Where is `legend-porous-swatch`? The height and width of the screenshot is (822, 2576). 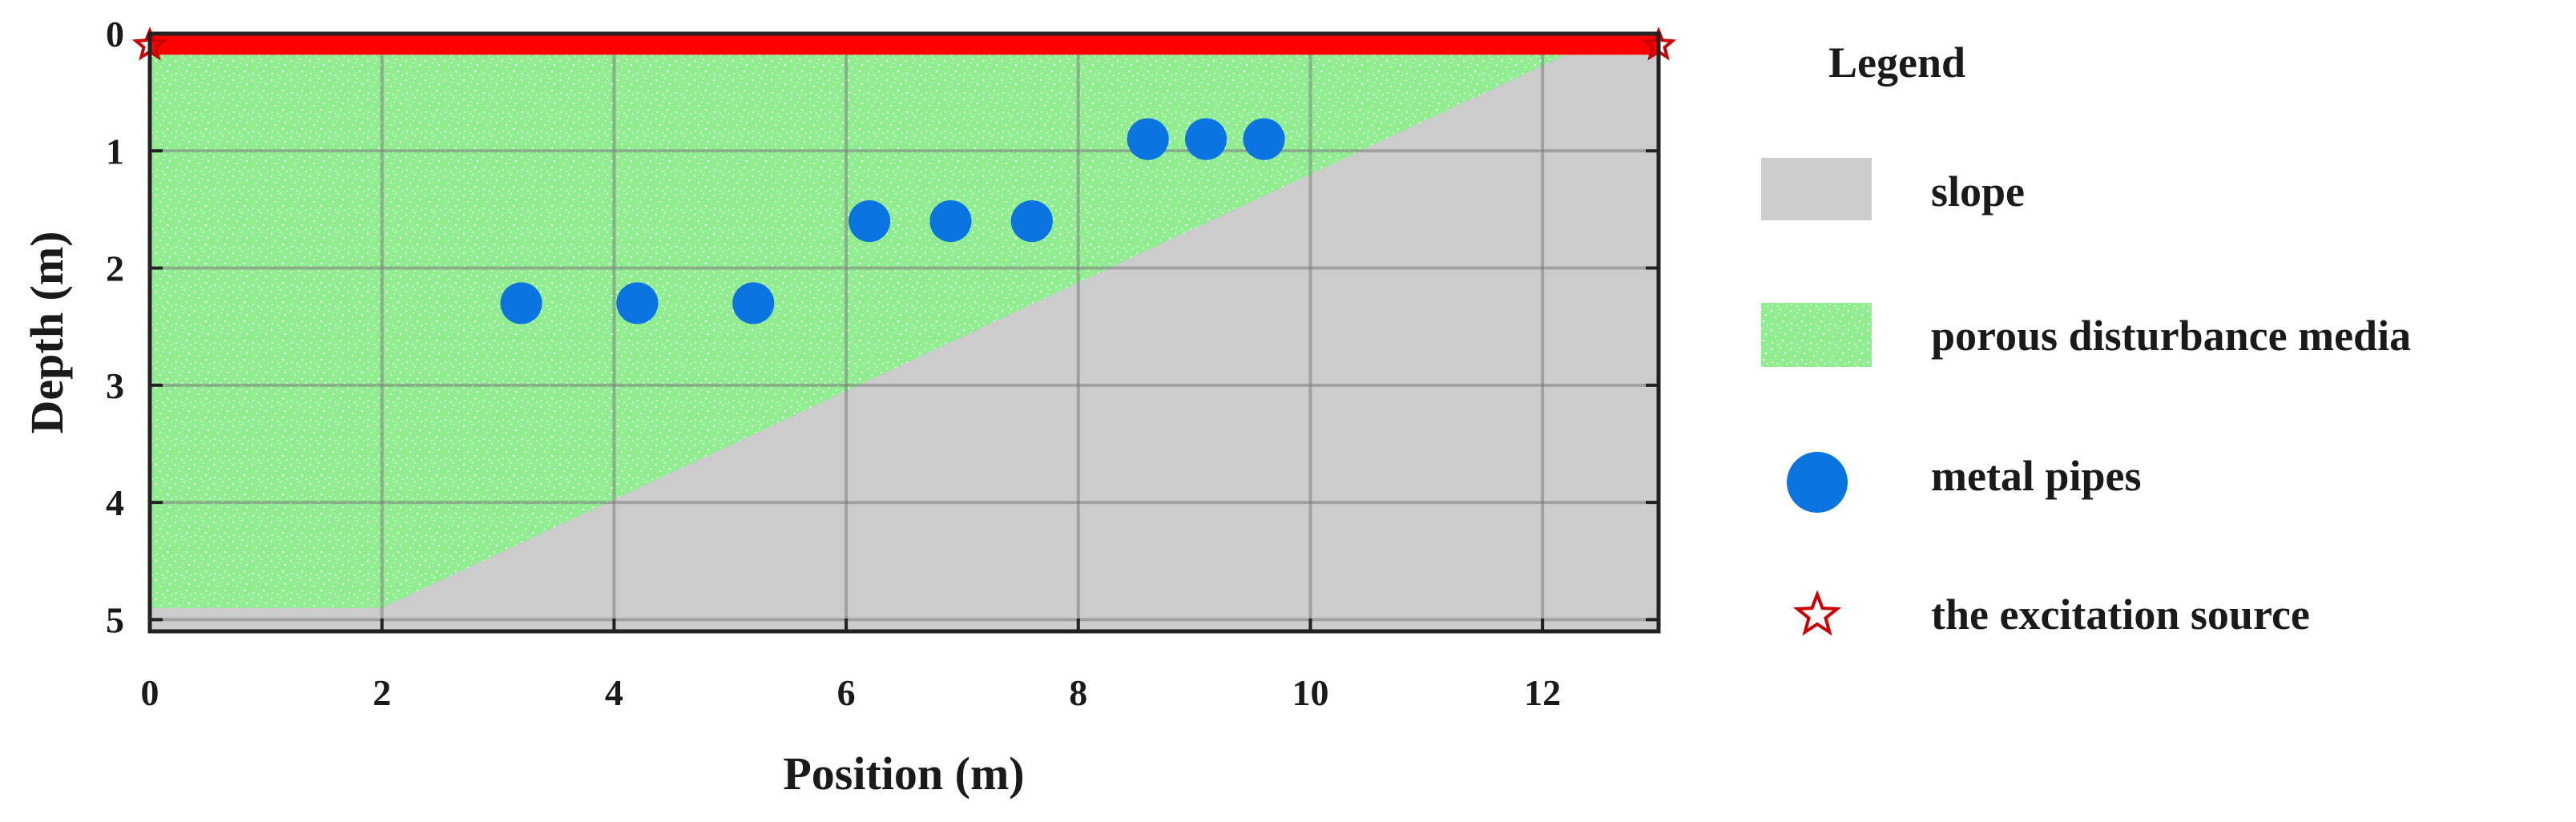
legend-porous-swatch is located at coordinates (1816, 335).